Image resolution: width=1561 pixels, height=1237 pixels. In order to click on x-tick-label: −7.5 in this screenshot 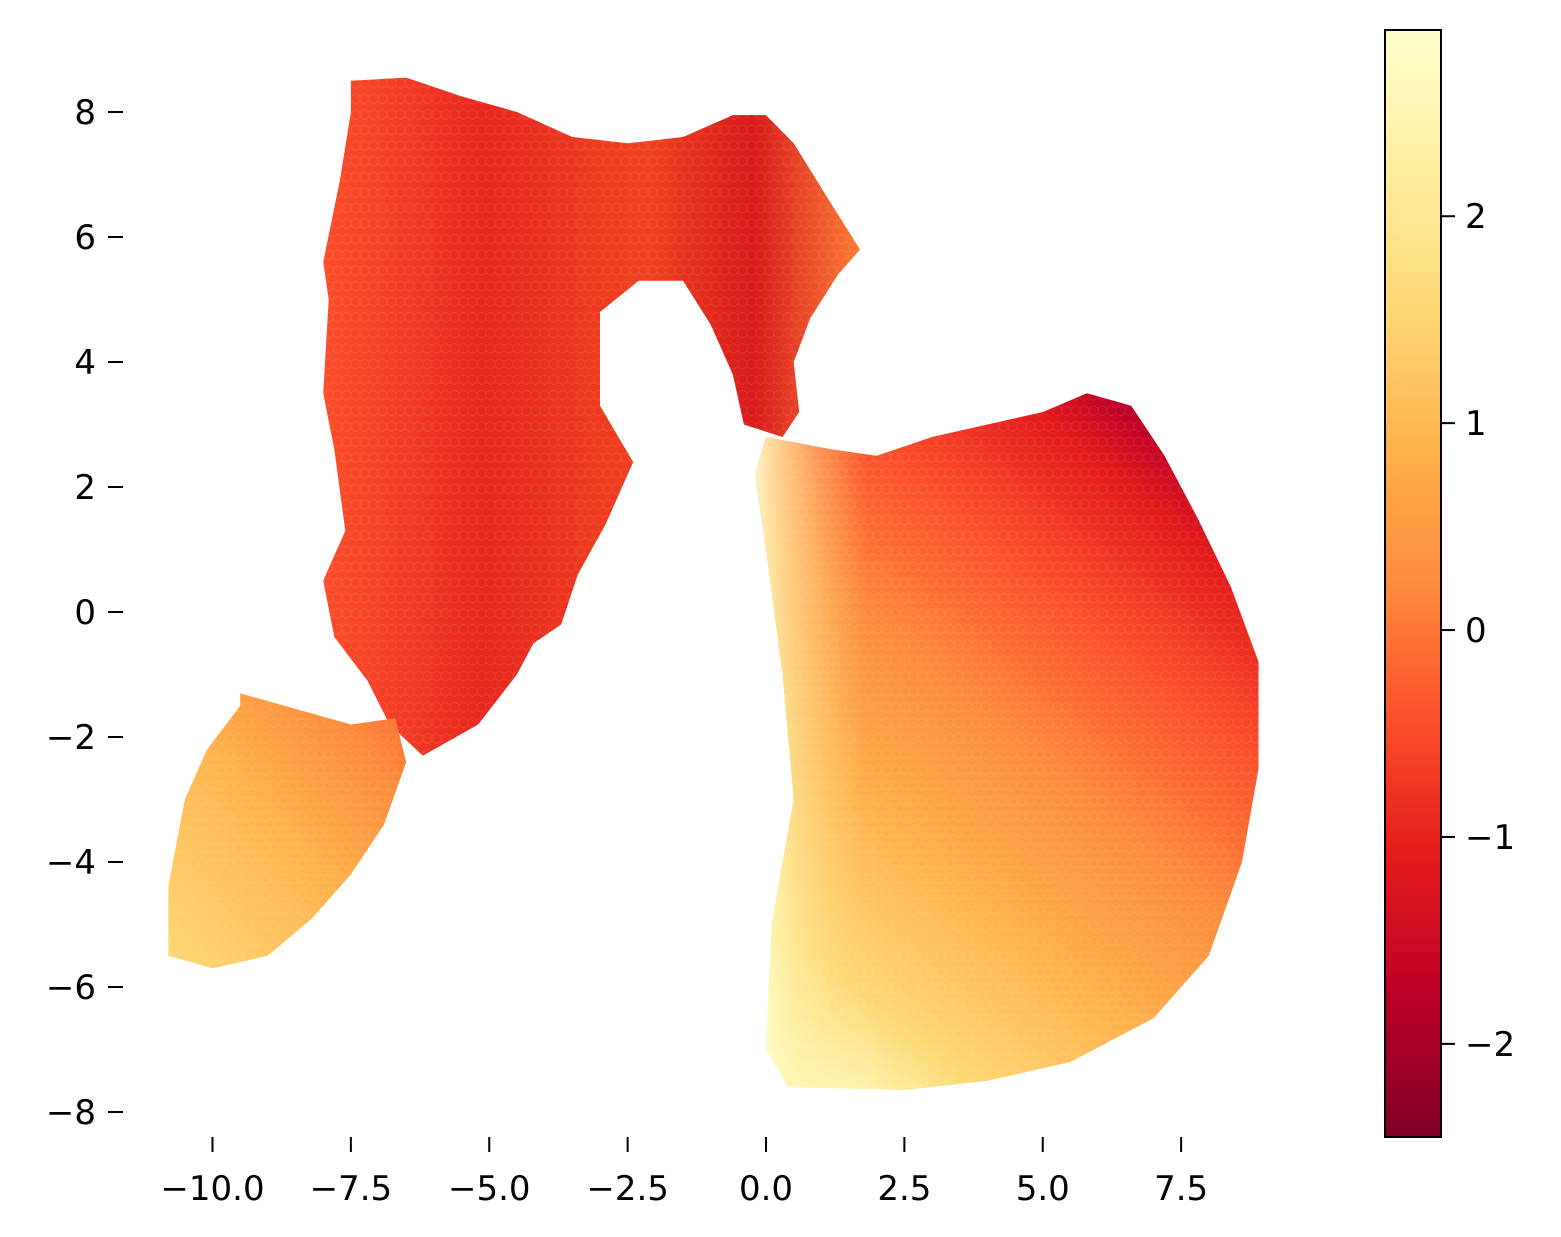, I will do `click(351, 1189)`.